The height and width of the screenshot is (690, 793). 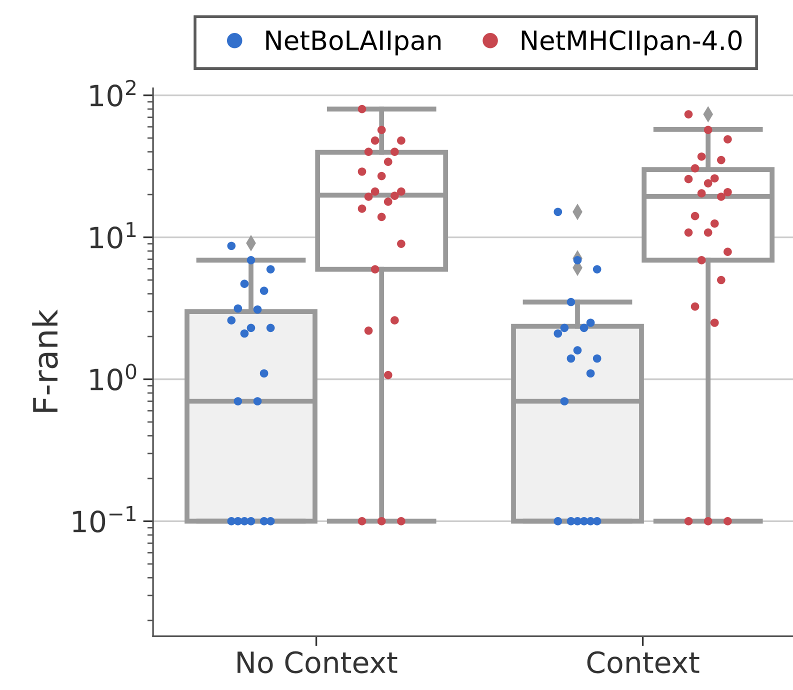 I want to click on y-tick-label: 10$^{−1}$, so click(x=104, y=519).